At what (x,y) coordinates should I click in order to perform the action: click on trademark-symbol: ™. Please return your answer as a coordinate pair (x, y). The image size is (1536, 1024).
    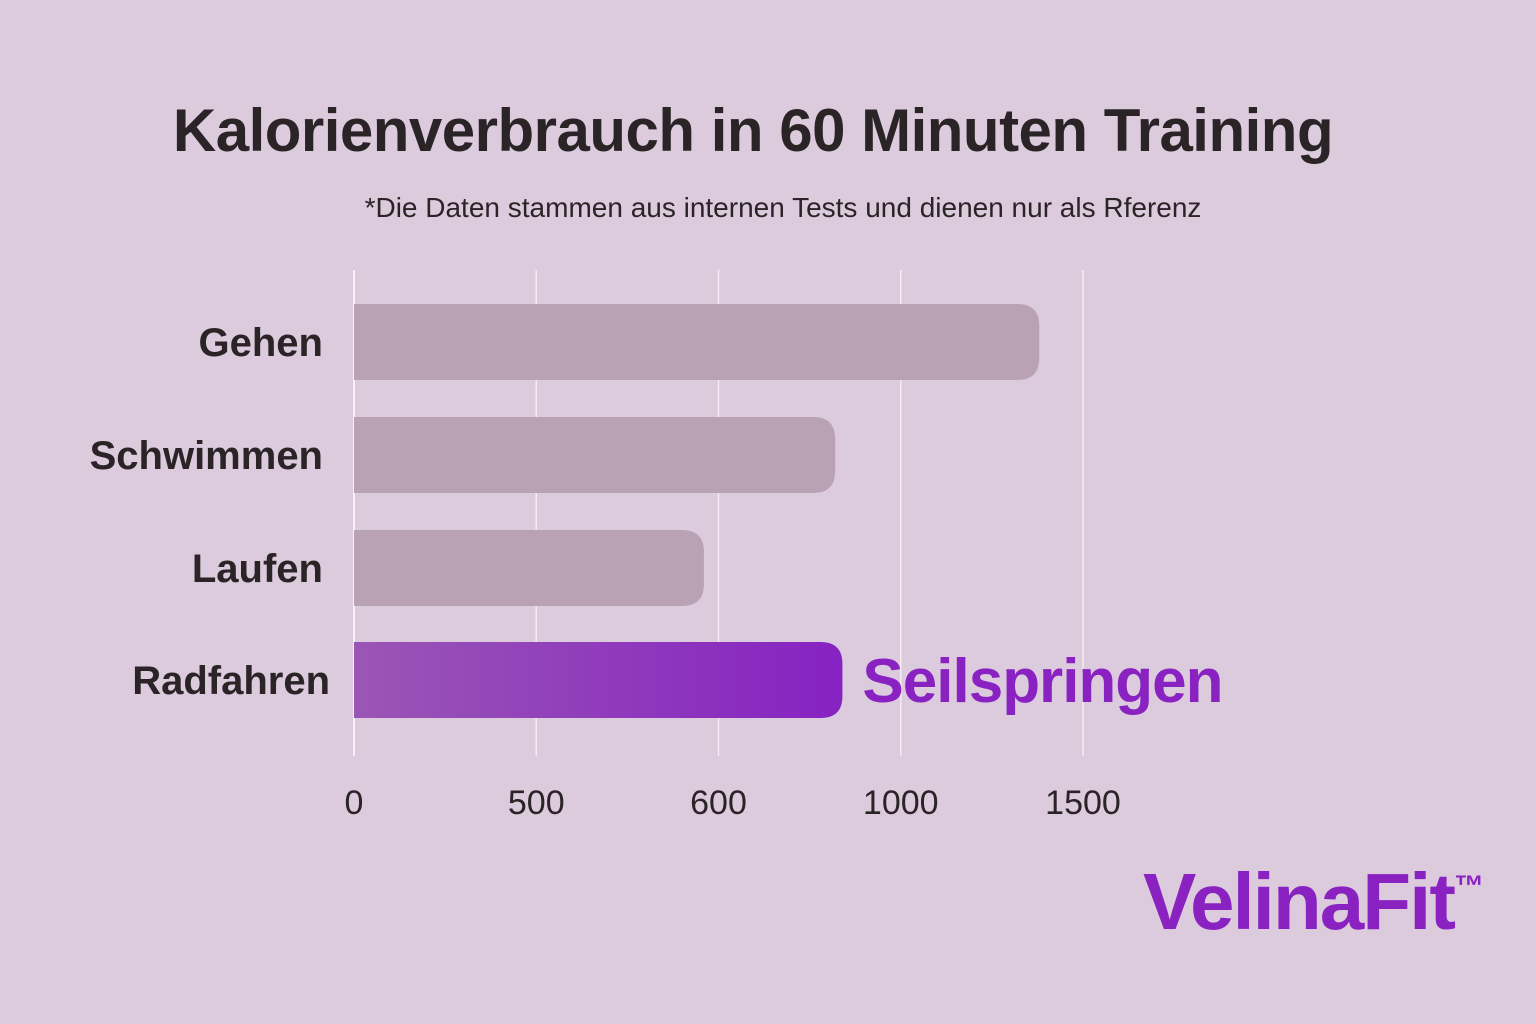
    Looking at the image, I should click on (1469, 886).